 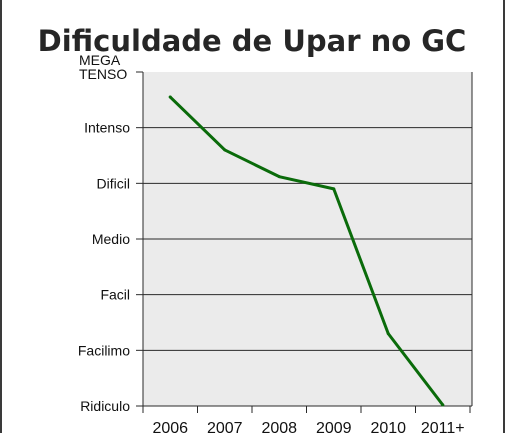 I want to click on y-tick-label: Intenso, so click(x=107, y=128).